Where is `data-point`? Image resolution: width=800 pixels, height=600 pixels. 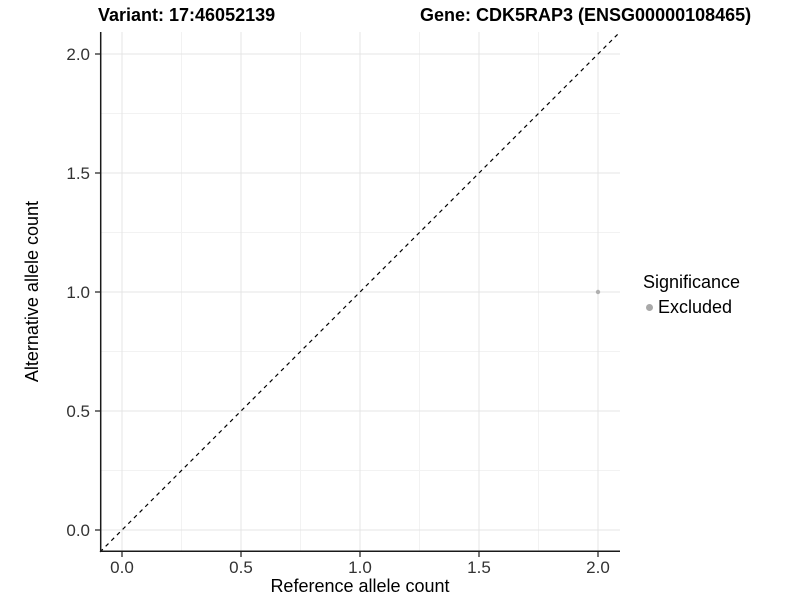
data-point is located at coordinates (598, 292).